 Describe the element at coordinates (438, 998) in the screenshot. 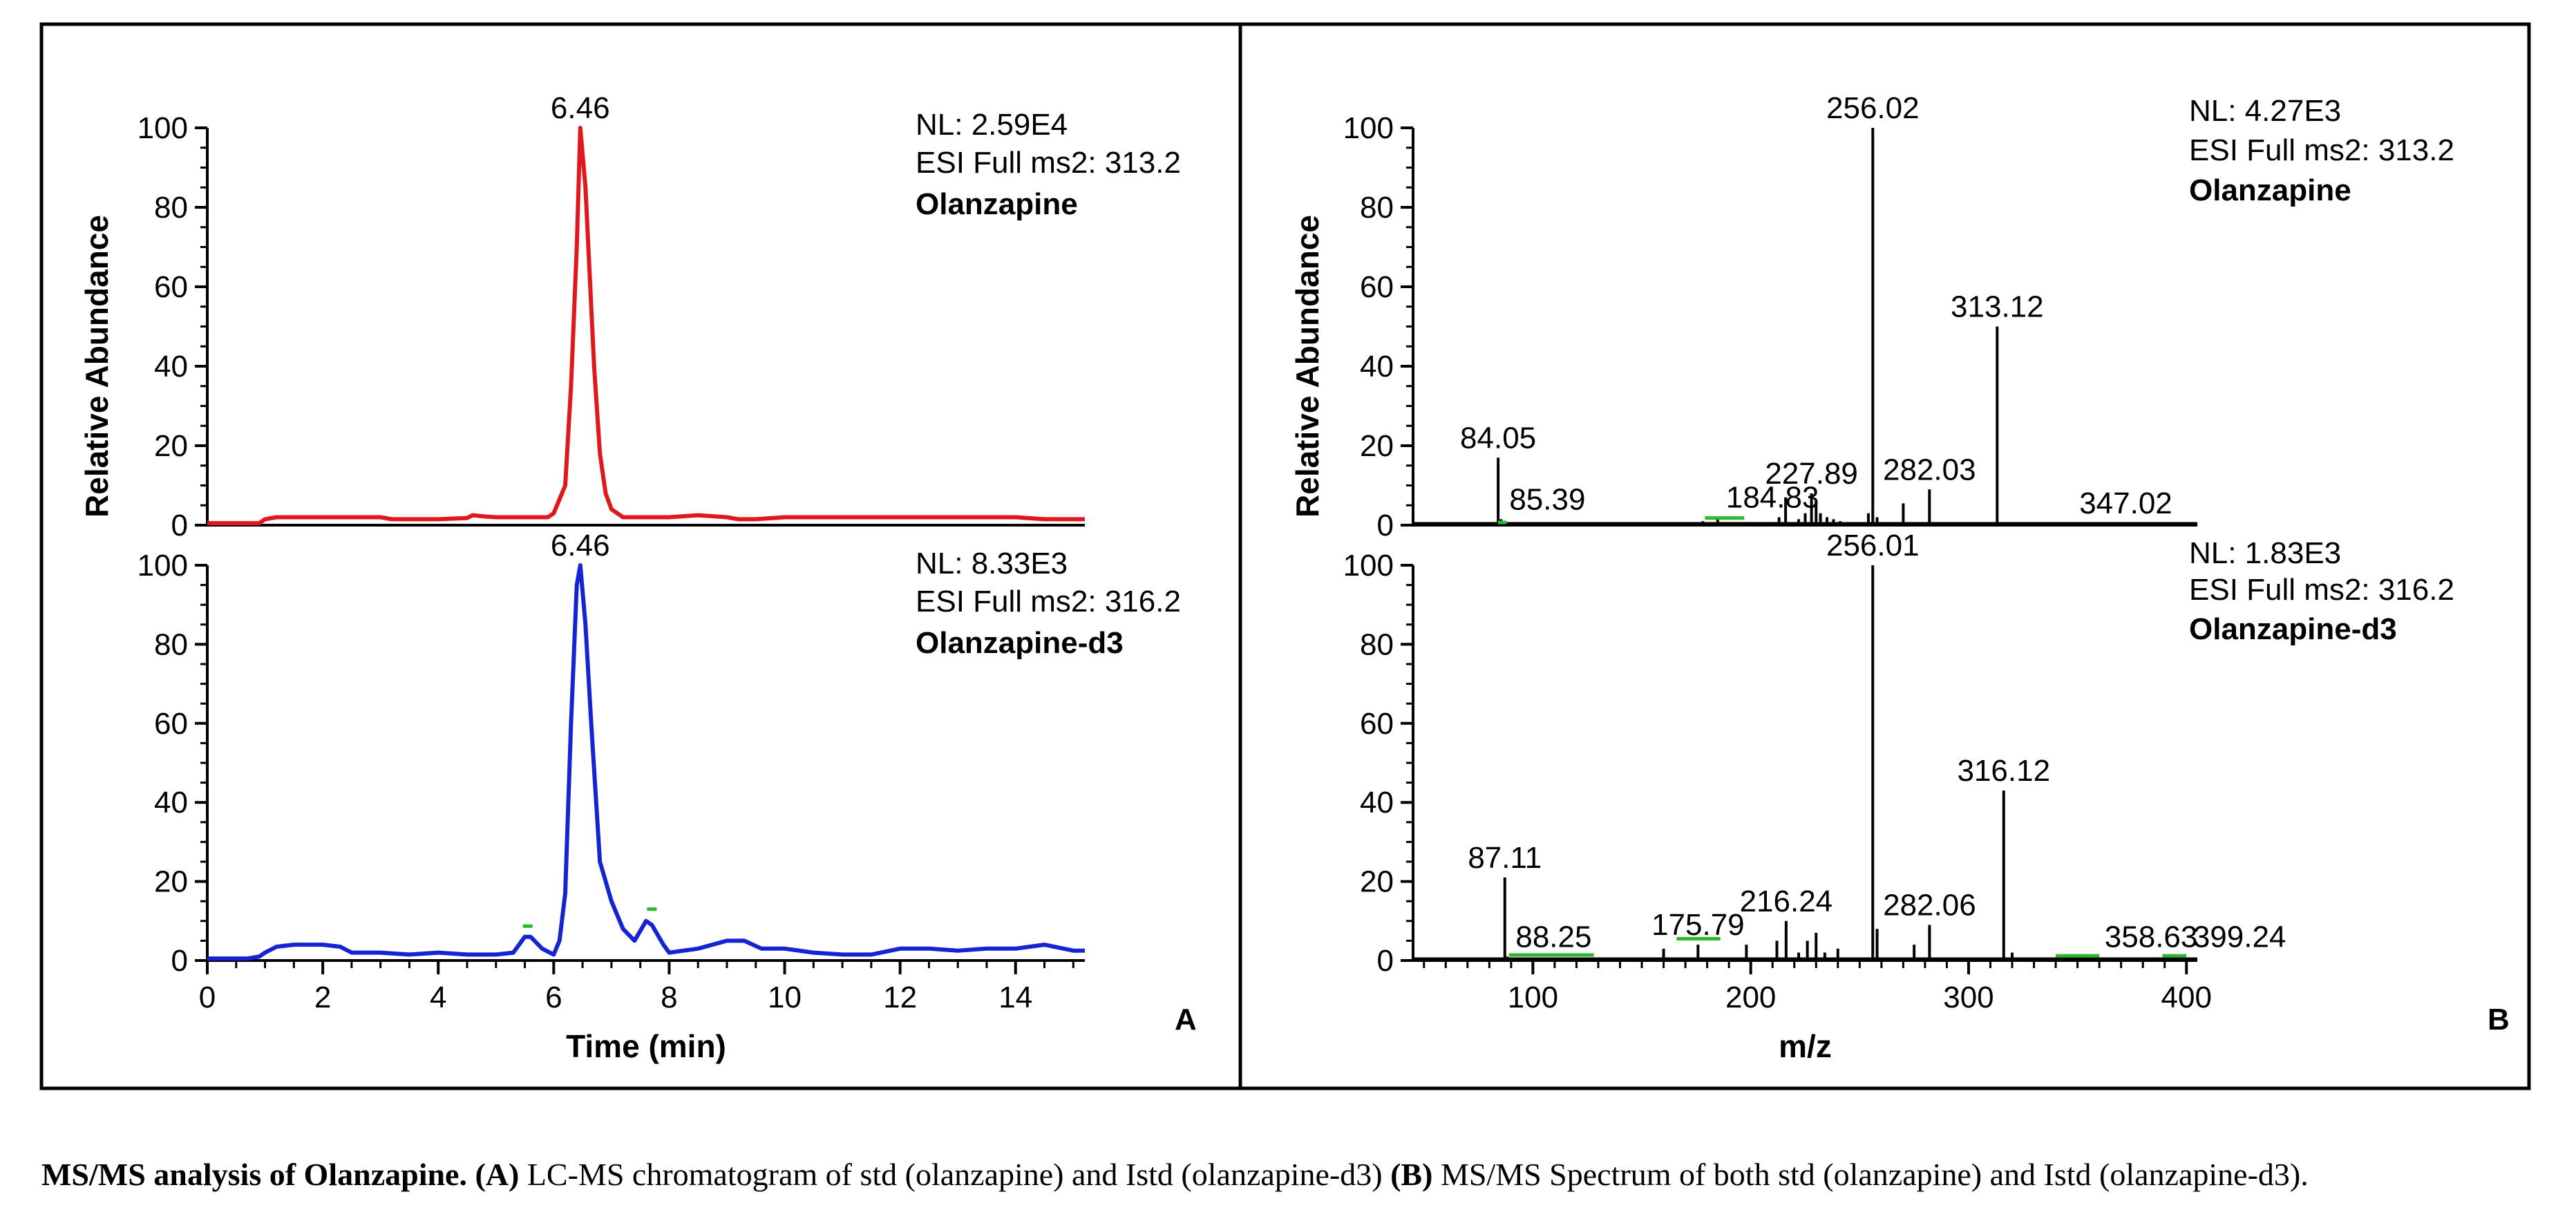

I see `A-bottom-x-tick-label: 4` at that location.